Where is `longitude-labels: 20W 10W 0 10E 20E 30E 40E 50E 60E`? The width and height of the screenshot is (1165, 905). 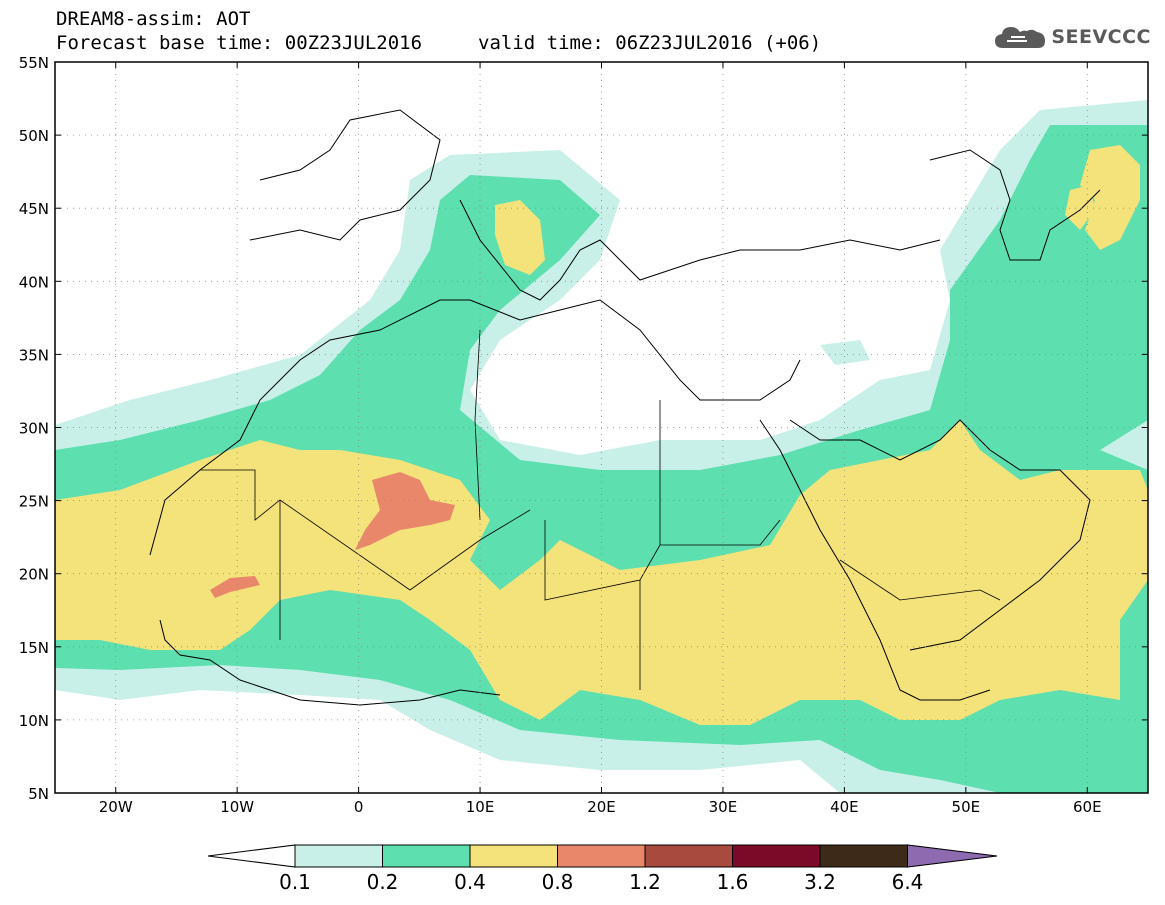 longitude-labels: 20W 10W 0 10E 20E 30E 40E 50E 60E is located at coordinates (600, 807).